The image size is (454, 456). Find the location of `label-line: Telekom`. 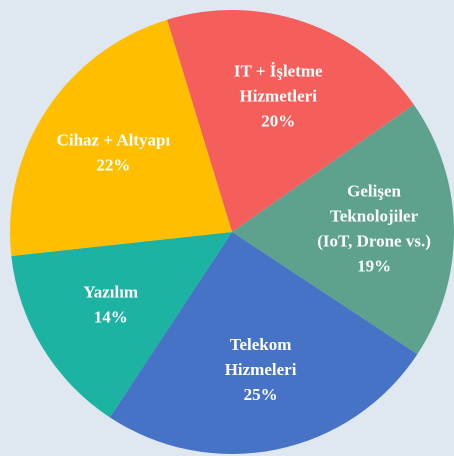

label-line: Telekom is located at coordinates (261, 344).